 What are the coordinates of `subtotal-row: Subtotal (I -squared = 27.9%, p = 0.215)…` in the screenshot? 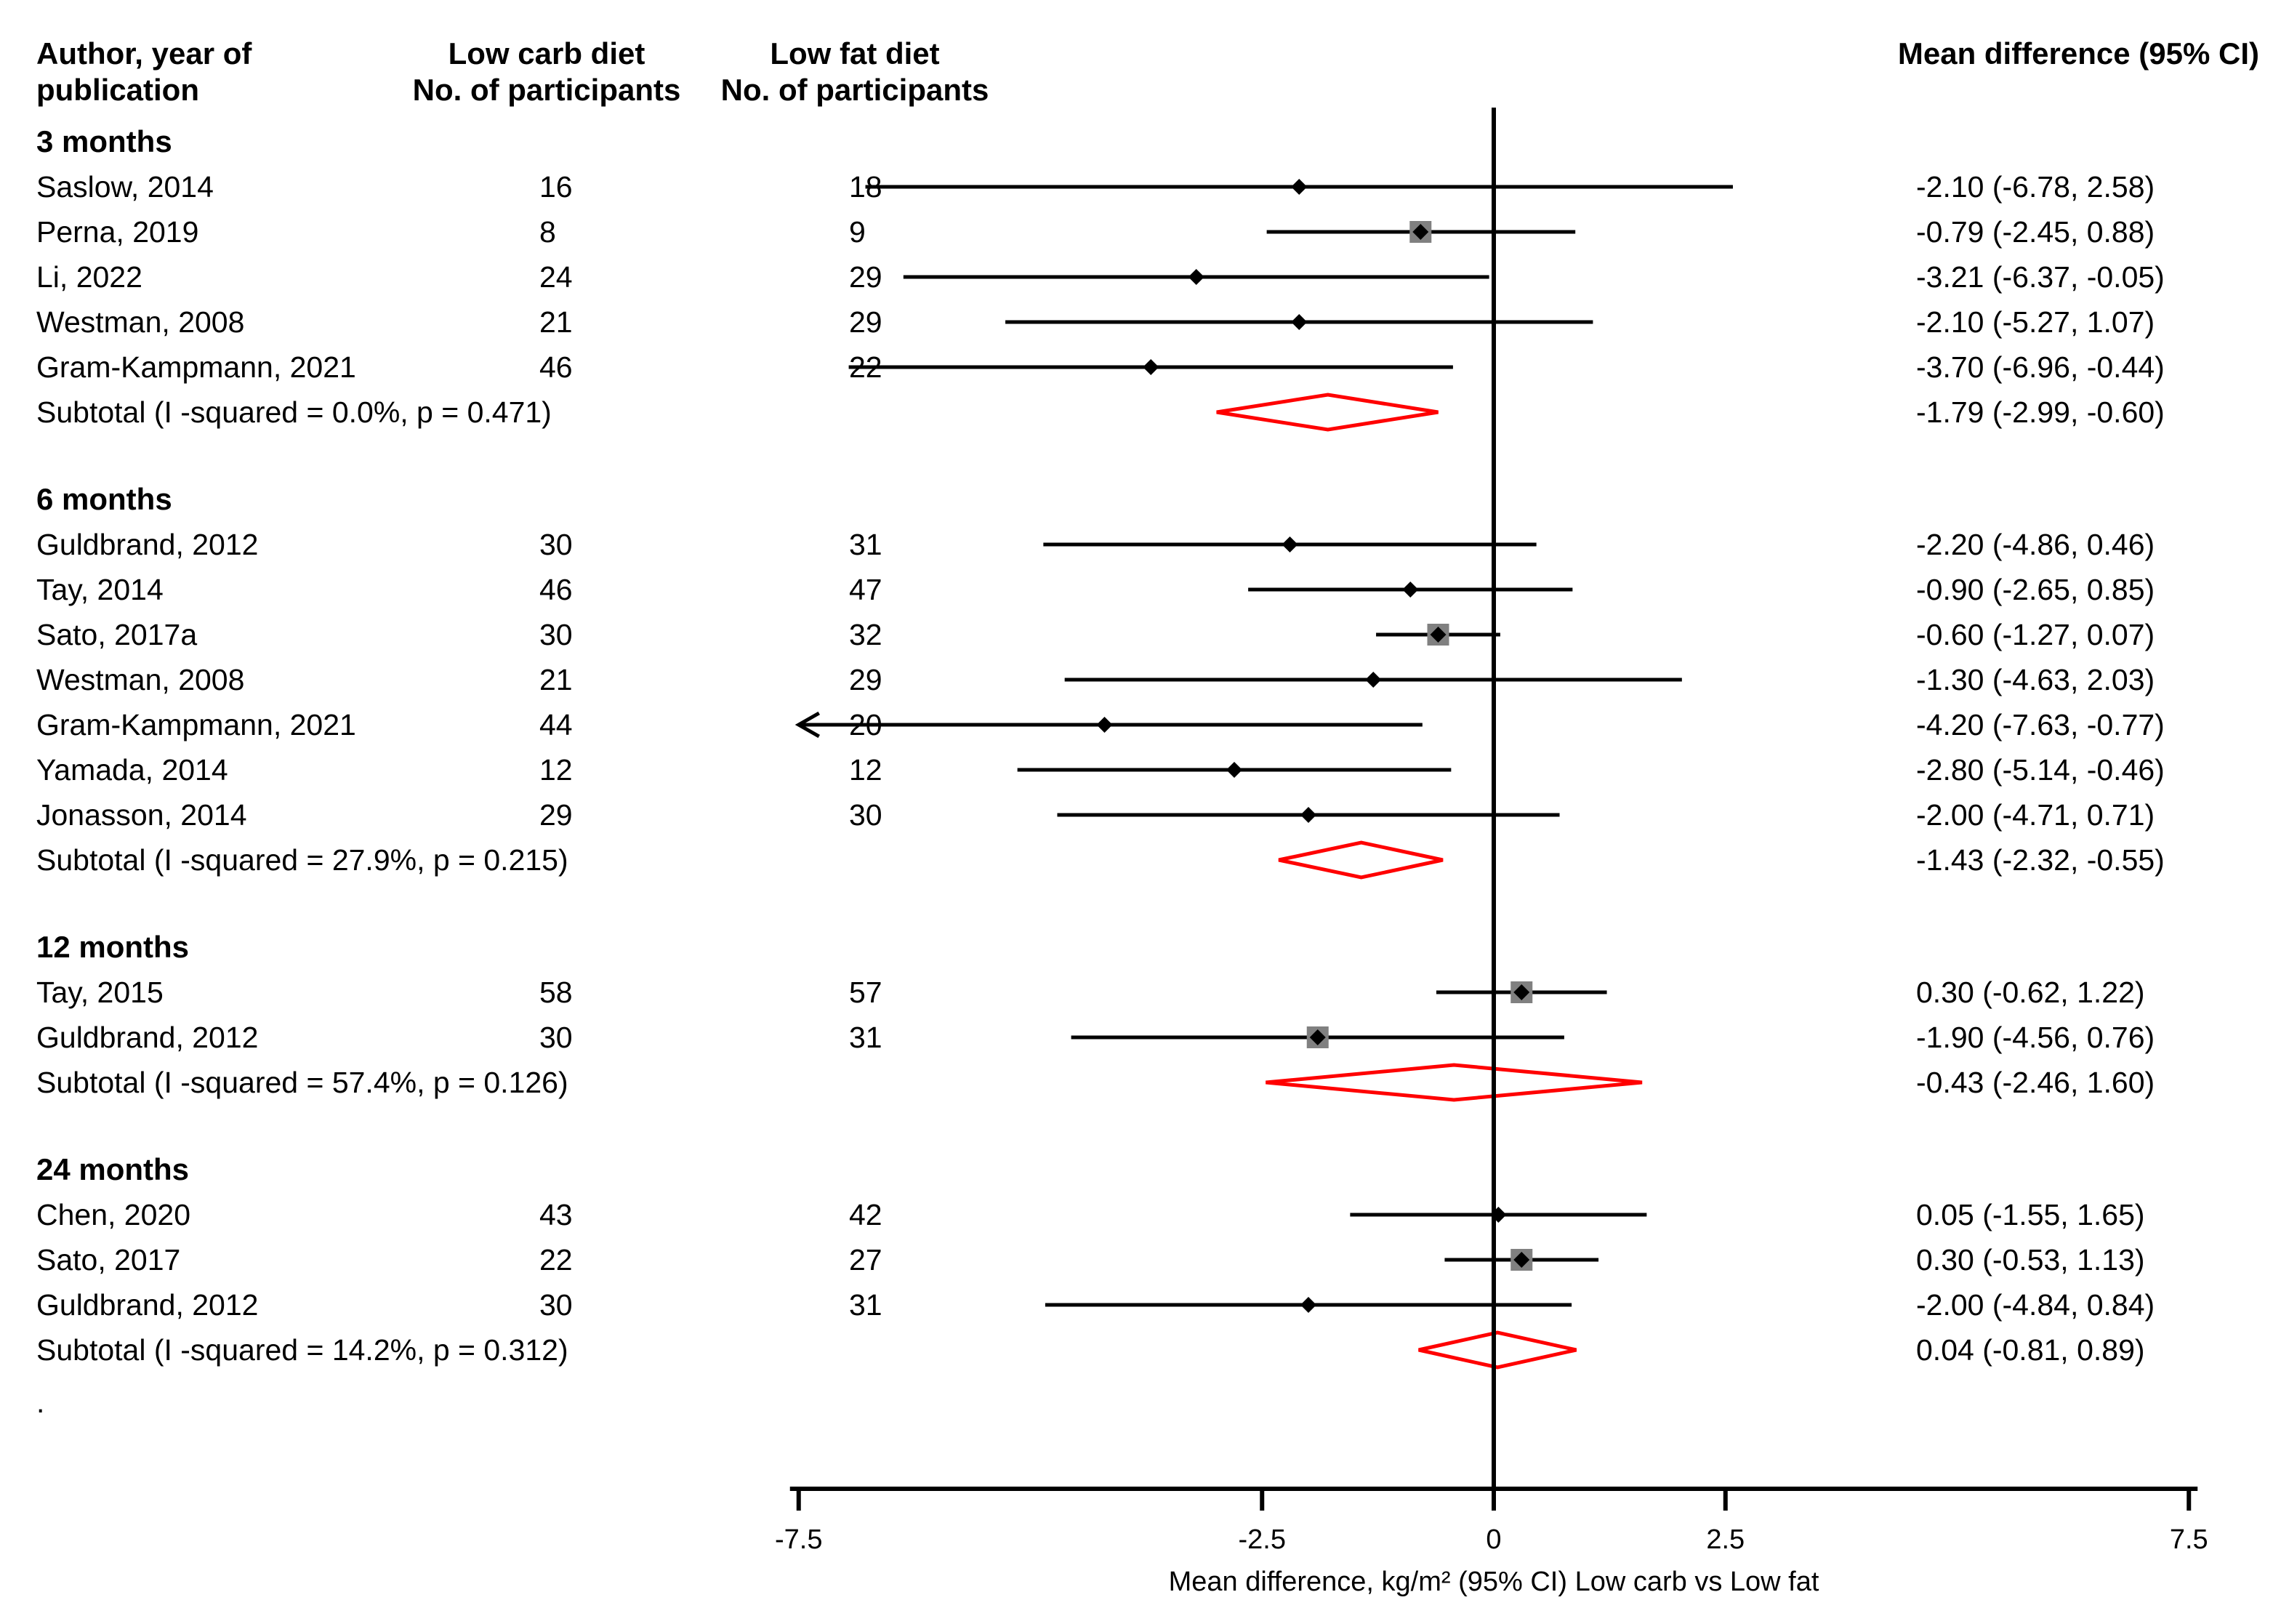 It's located at (1101, 860).